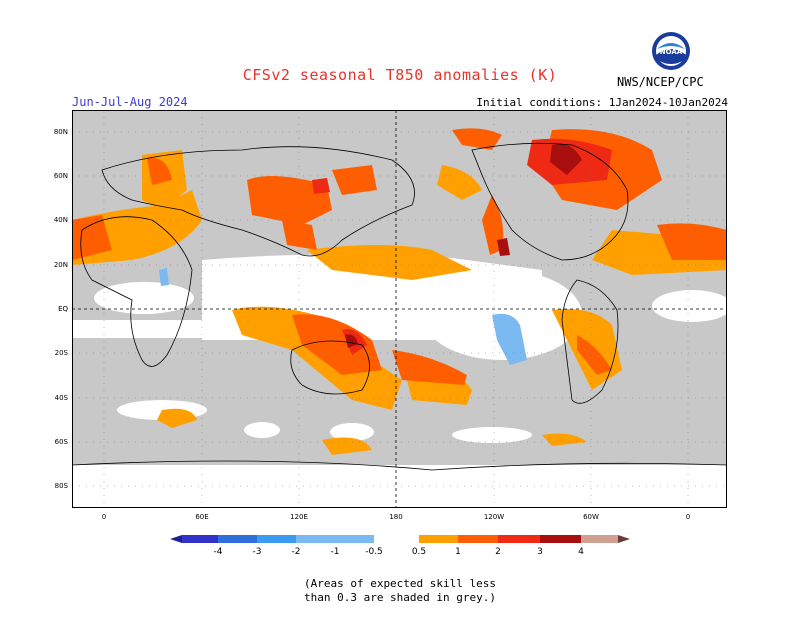 Image resolution: width=800 pixels, height=618 pixels. Describe the element at coordinates (62, 486) in the screenshot. I see `lat-label-80s: 80S` at that location.